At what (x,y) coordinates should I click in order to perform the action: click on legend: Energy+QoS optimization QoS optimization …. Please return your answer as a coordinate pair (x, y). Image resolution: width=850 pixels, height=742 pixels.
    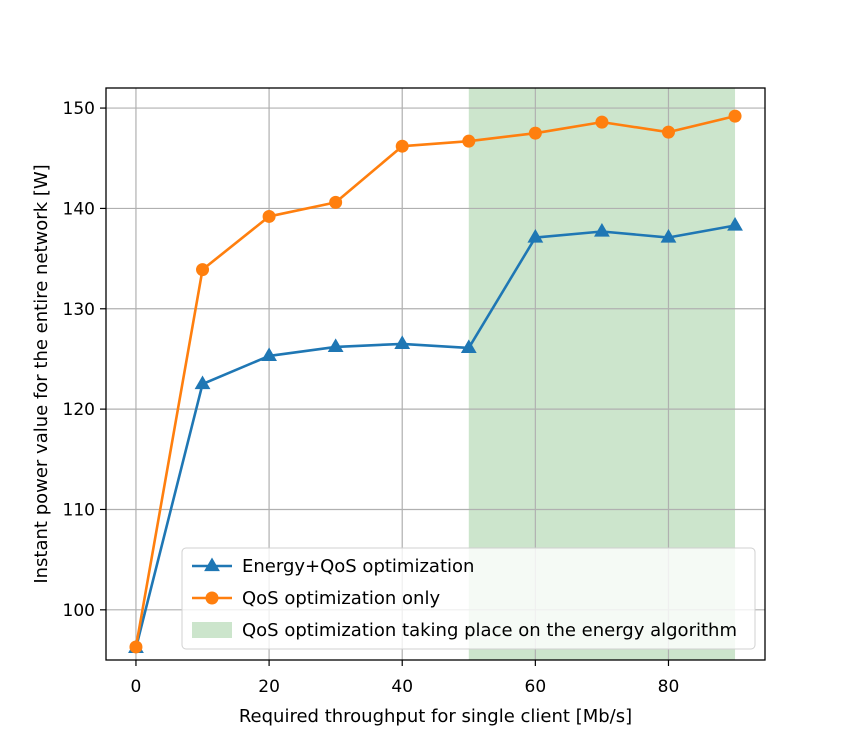
    Looking at the image, I should click on (468, 598).